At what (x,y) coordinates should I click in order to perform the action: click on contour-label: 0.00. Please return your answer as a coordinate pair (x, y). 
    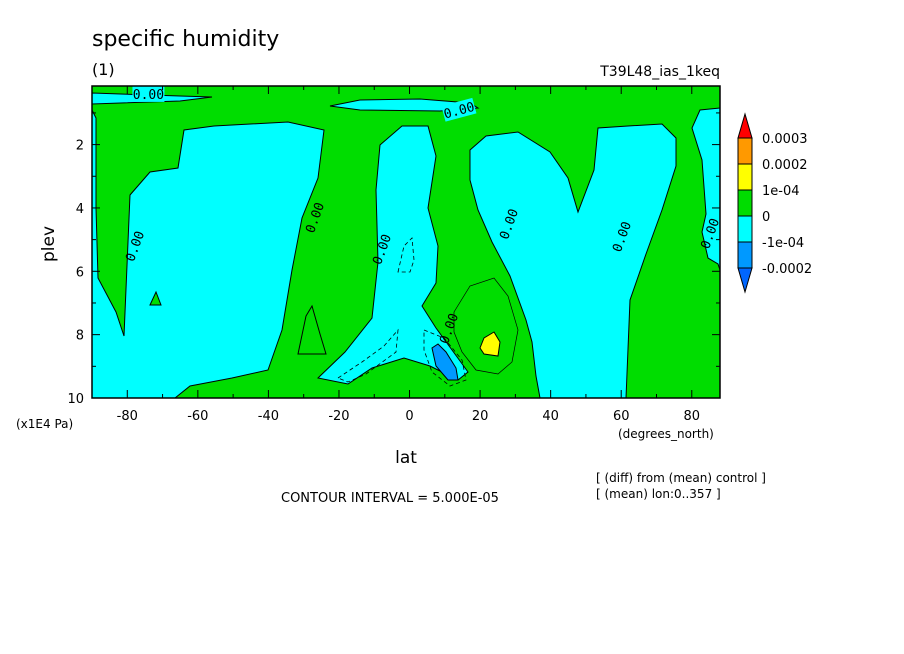
    Looking at the image, I should click on (148, 95).